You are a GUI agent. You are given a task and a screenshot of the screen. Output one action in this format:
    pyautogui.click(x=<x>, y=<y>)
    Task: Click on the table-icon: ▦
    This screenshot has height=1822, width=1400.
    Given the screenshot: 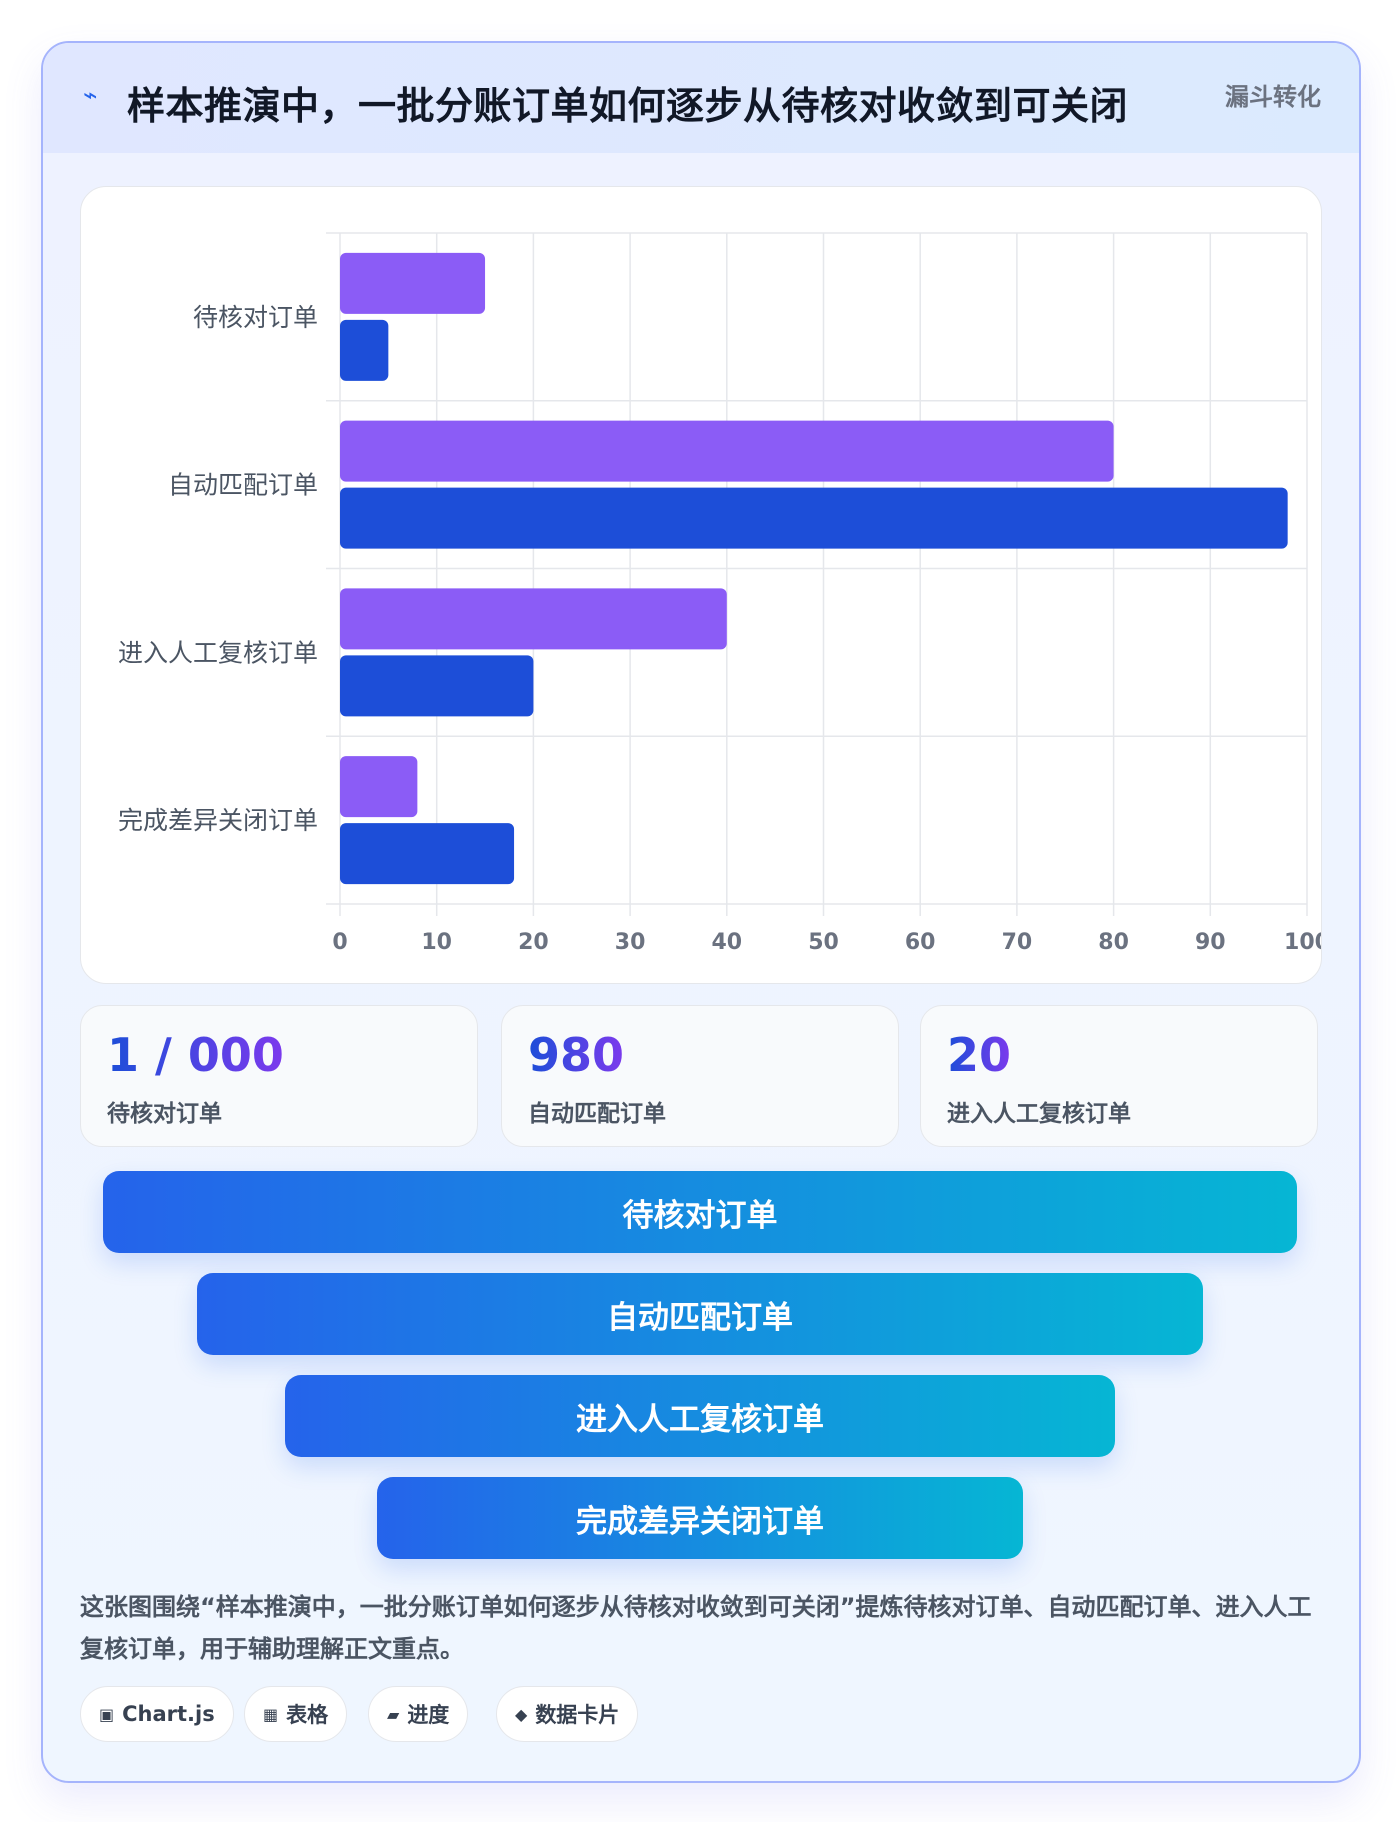 What is the action you would take?
    pyautogui.click(x=271, y=1714)
    